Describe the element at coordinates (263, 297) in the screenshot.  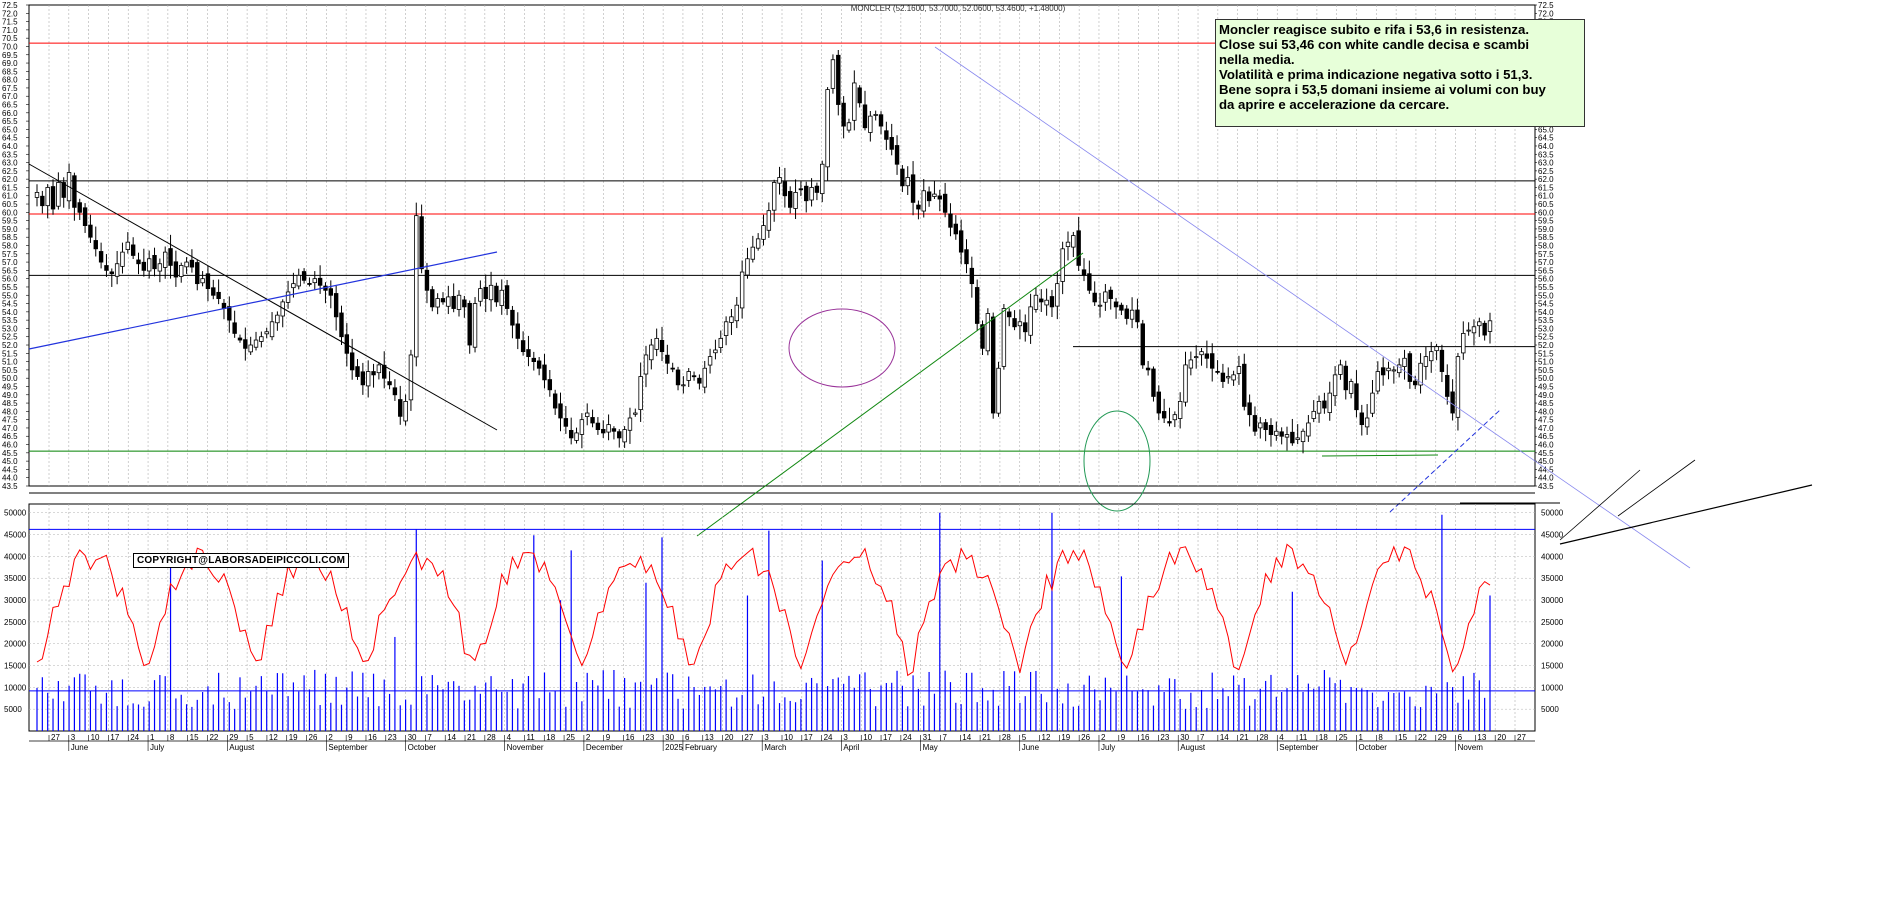
I see `trendline-black-down` at that location.